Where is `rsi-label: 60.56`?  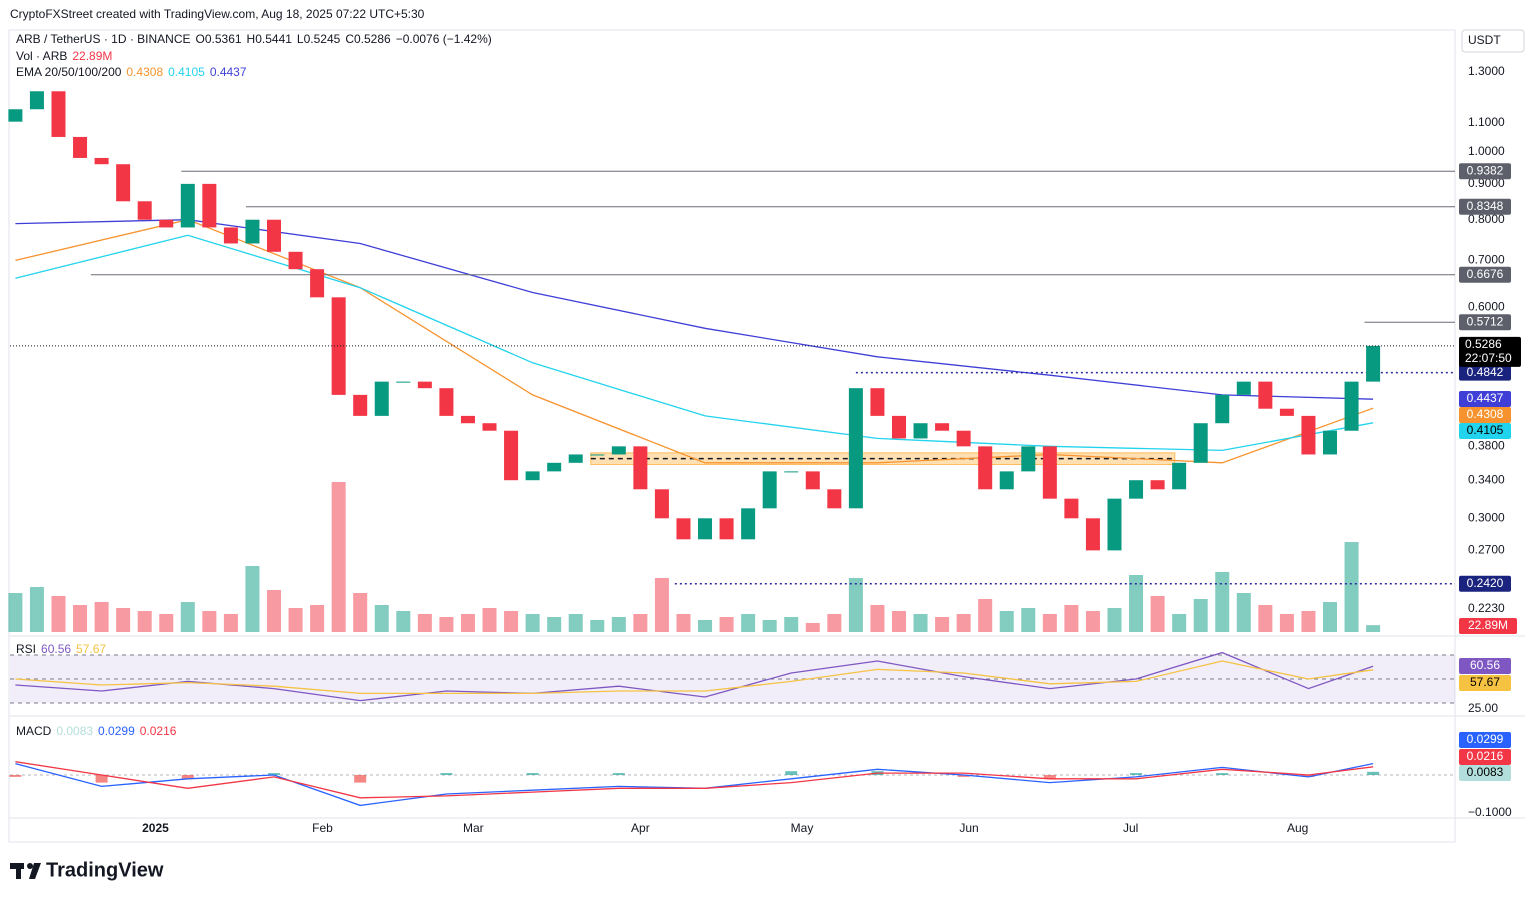 rsi-label: 60.56 is located at coordinates (1485, 665).